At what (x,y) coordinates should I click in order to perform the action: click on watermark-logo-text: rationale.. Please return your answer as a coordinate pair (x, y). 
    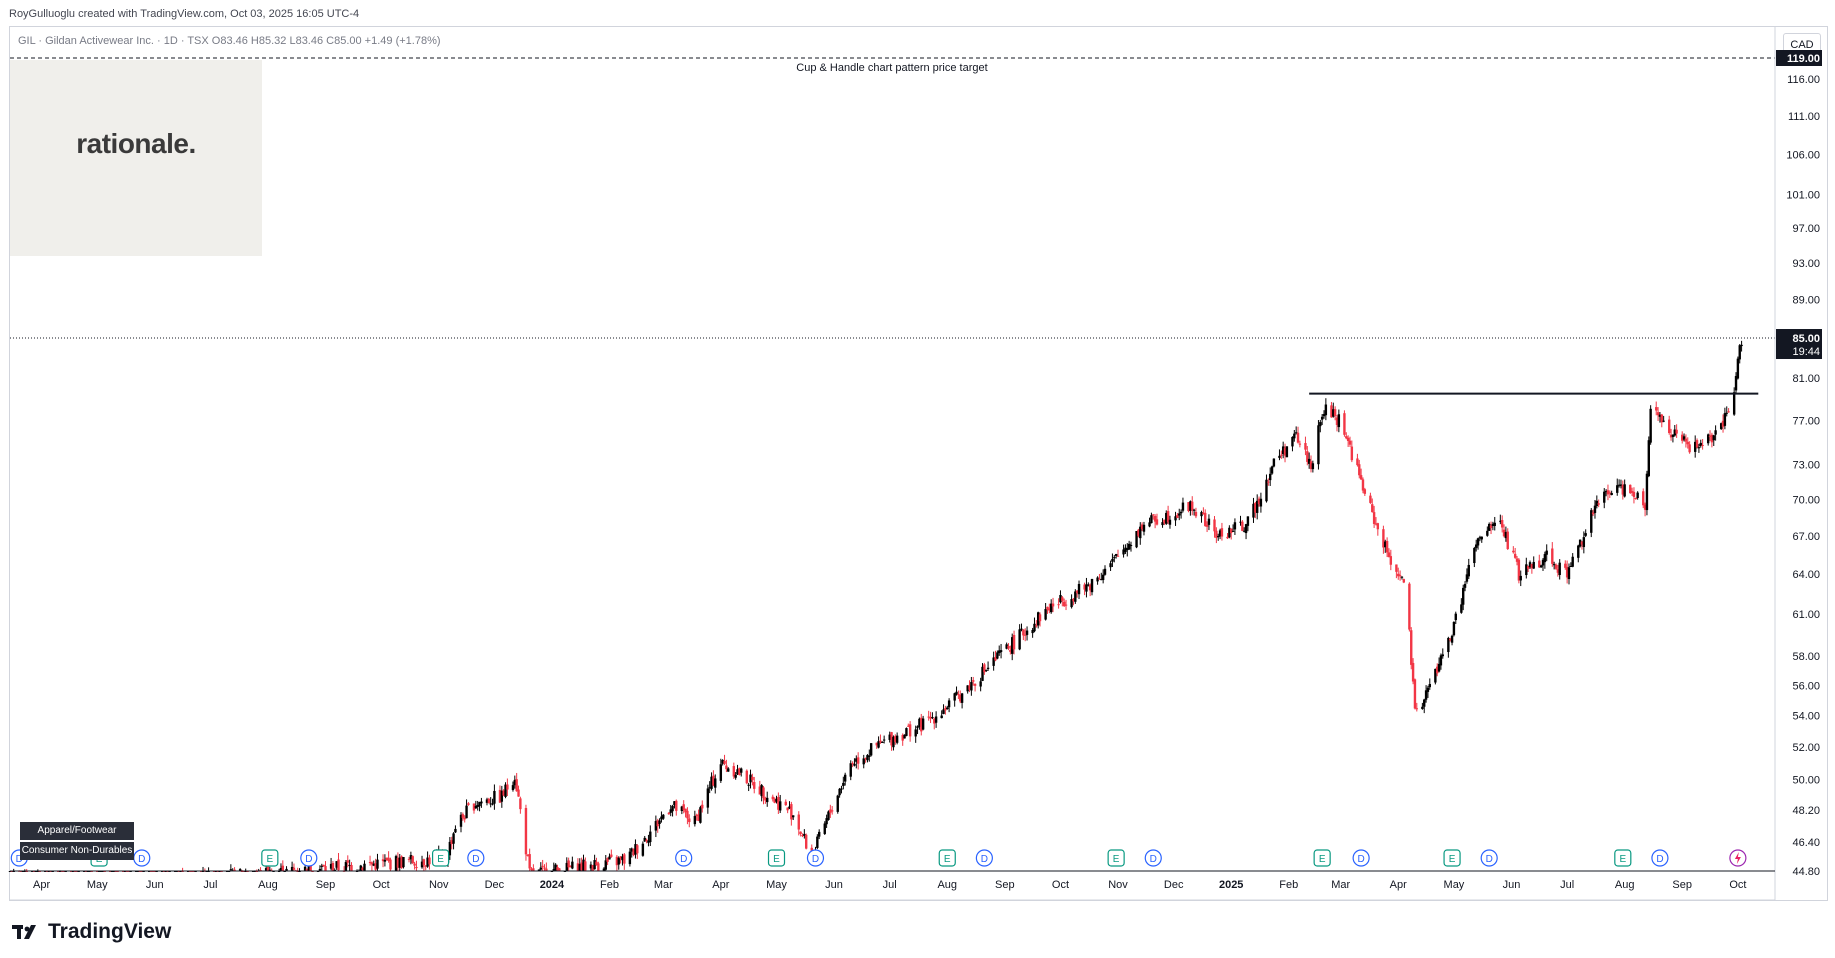
    Looking at the image, I should click on (136, 143).